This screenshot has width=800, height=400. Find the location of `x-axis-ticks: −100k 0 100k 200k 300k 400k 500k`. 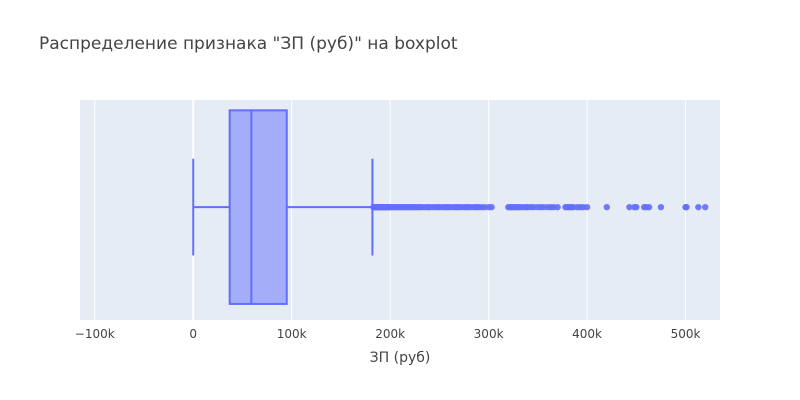

x-axis-ticks: −100k 0 100k 200k 300k 400k 500k is located at coordinates (388, 334).